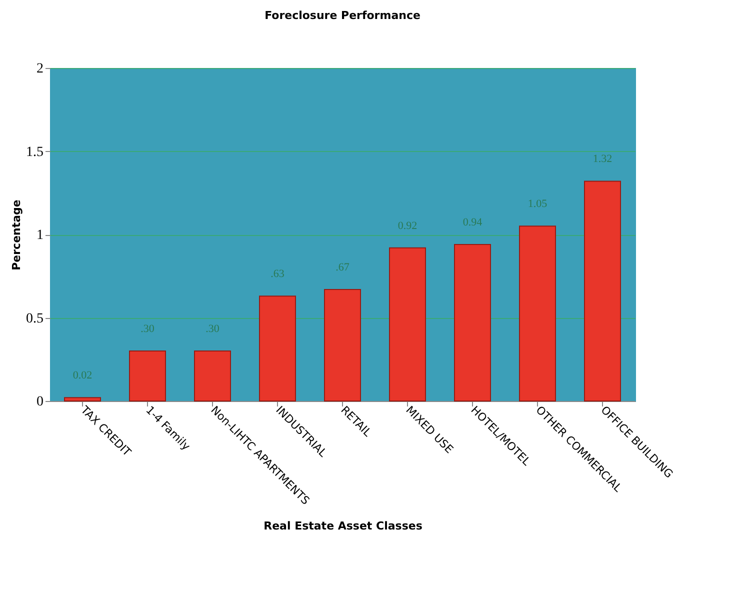 Image resolution: width=736 pixels, height=614 pixels. I want to click on data-label: 0.94, so click(472, 222).